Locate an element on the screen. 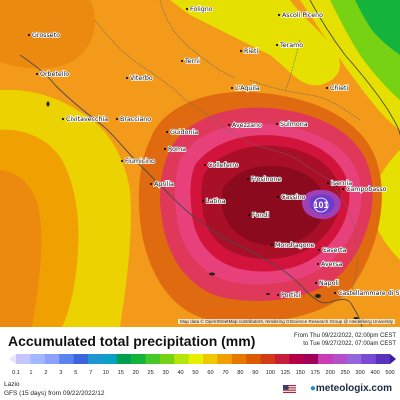 This screenshot has width=400, height=400. city-label: Grosseto is located at coordinates (46, 35).